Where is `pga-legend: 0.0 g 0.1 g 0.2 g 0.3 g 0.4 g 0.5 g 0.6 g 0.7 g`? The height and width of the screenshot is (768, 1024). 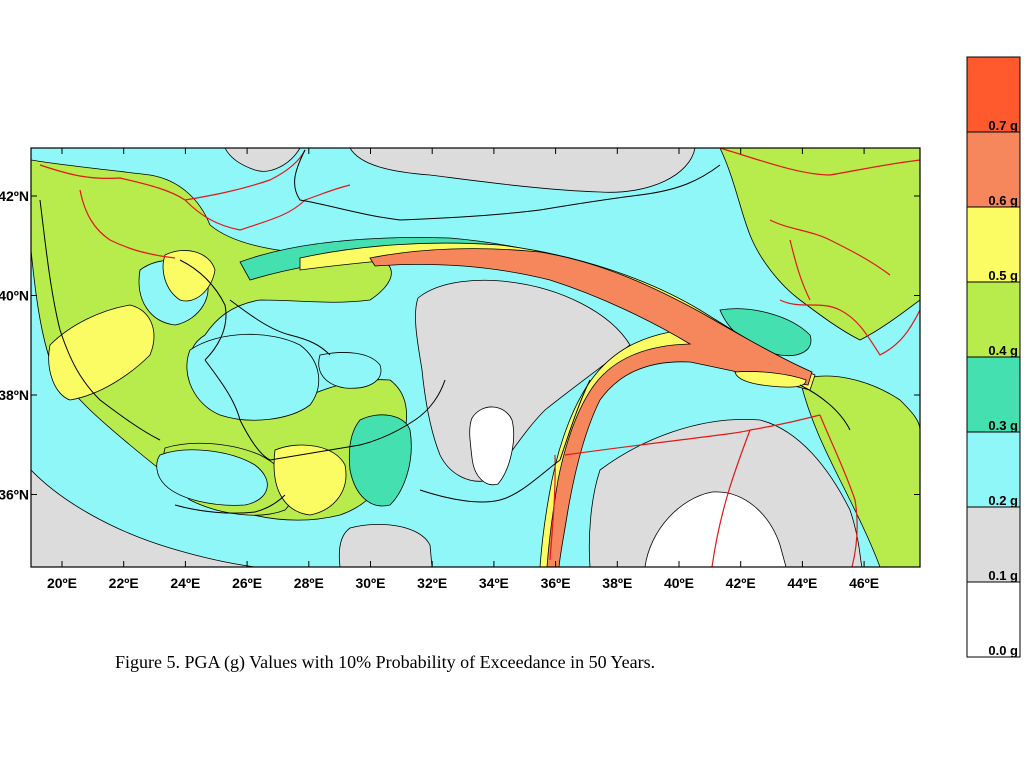
pga-legend: 0.0 g 0.1 g 0.2 g 0.3 g 0.4 g 0.5 g 0.6 g 0.7 g is located at coordinates (993, 357).